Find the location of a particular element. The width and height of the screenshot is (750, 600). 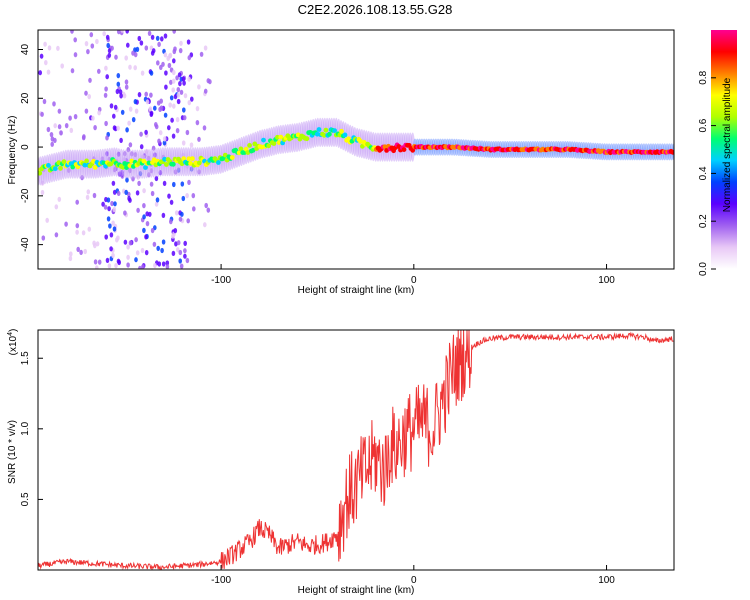

snr-y-tick-label: 0.5 is located at coordinates (25, 499).